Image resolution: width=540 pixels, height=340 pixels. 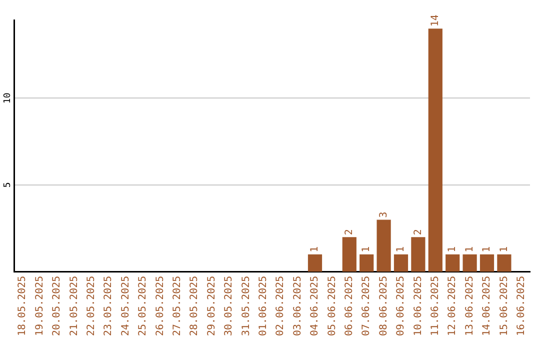 What do you see at coordinates (7, 98) in the screenshot?
I see `y-tick-label: 10` at bounding box center [7, 98].